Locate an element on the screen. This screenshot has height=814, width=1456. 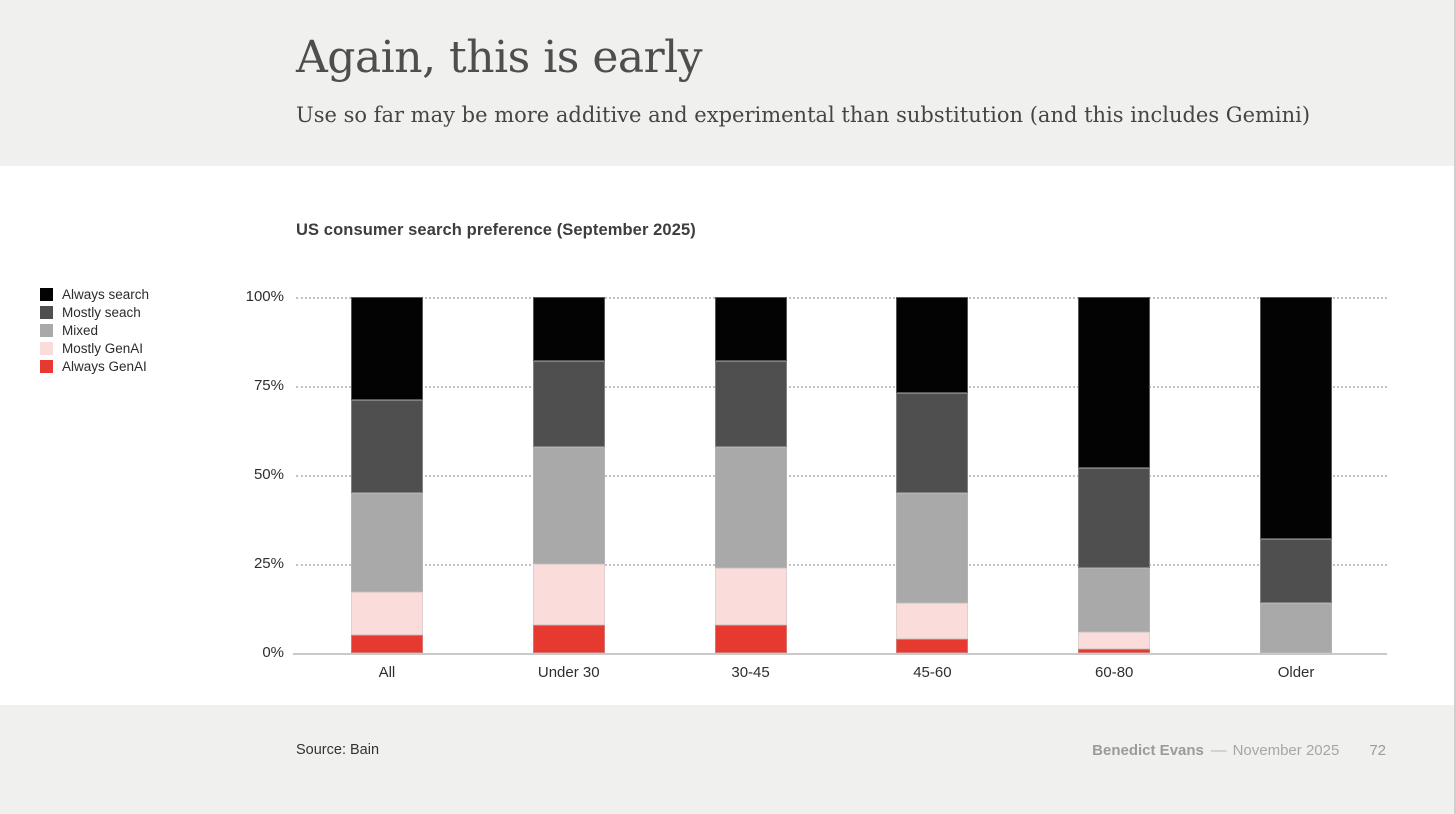
legend-item-mixed: Mixed is located at coordinates (94, 330).